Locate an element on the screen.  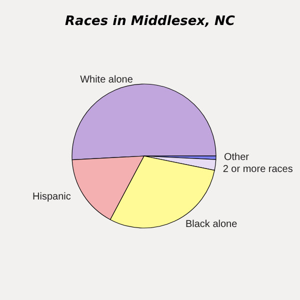
slice-label: Other is located at coordinates (237, 158).